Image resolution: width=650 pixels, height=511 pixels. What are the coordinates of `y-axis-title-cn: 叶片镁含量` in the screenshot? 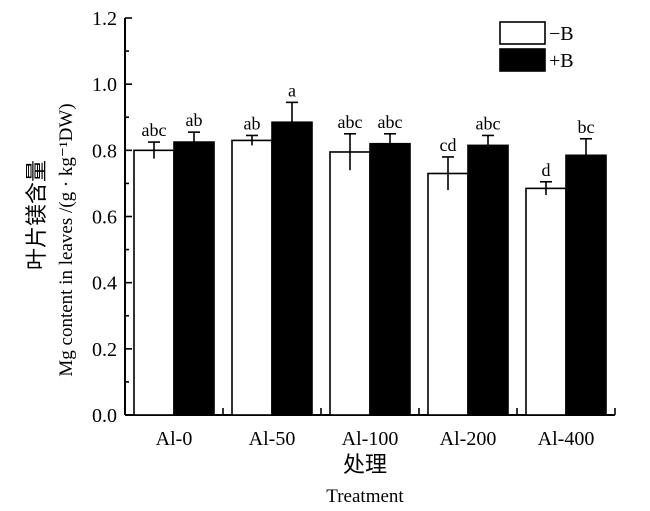 It's located at (36, 215).